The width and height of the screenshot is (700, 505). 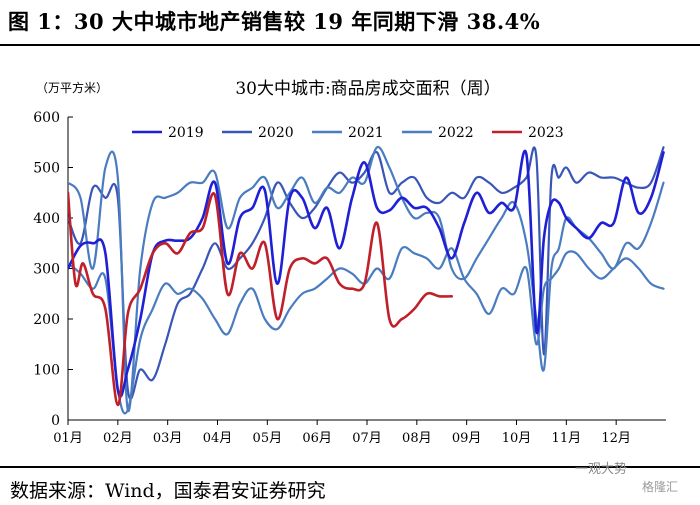 I want to click on legend-label-2020: 2020, so click(x=276, y=133).